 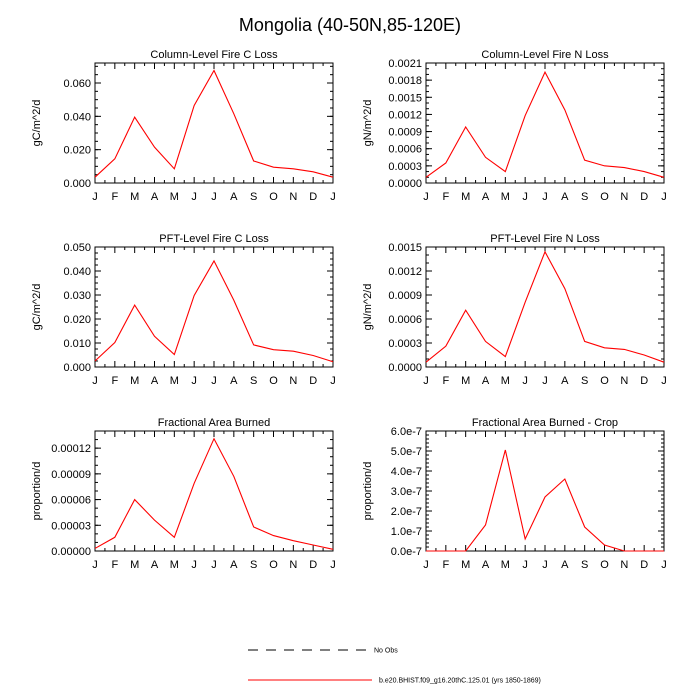 What do you see at coordinates (77, 272) in the screenshot?
I see `y-tick-label: 0.040` at bounding box center [77, 272].